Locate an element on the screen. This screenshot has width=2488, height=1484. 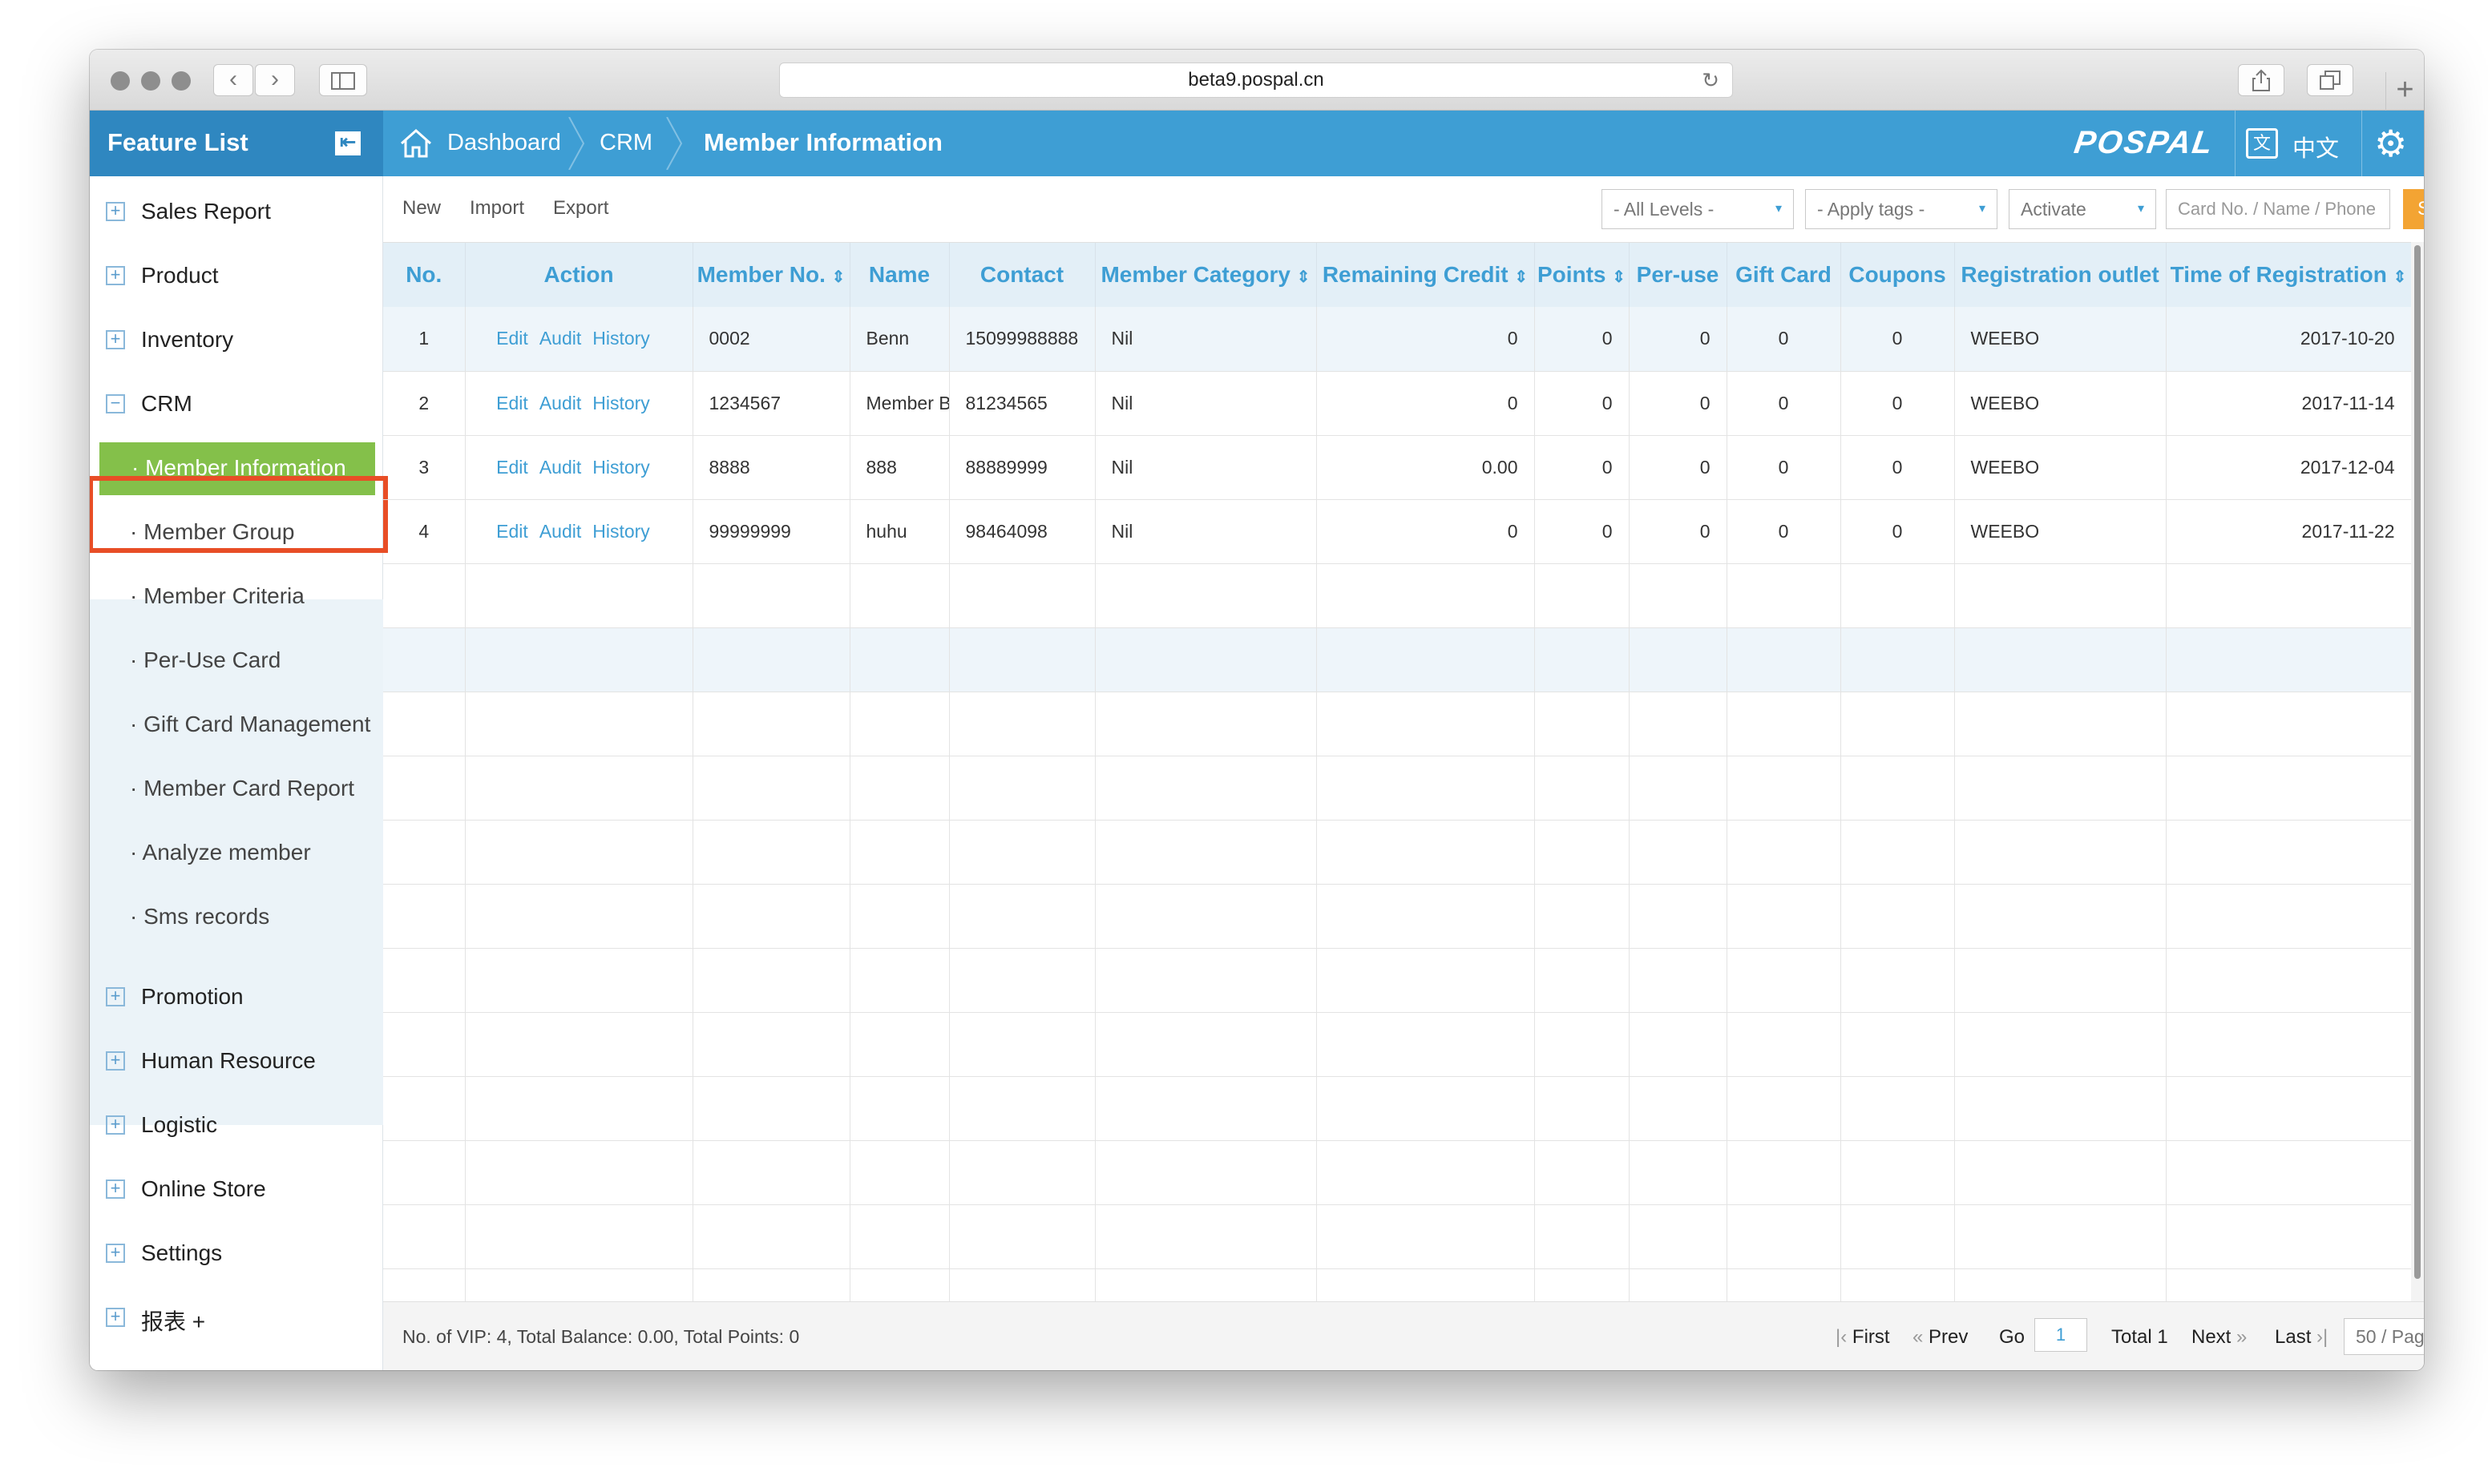
close-window-button is located at coordinates (120, 81).